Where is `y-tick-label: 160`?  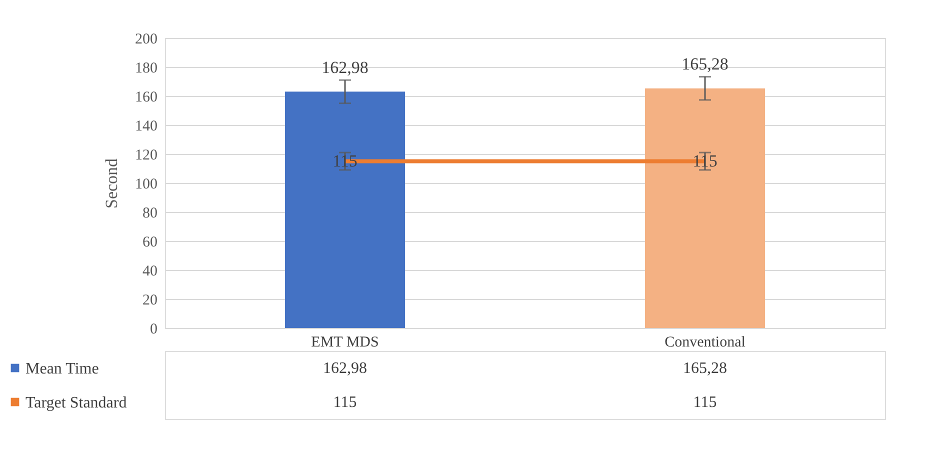
y-tick-label: 160 is located at coordinates (146, 98).